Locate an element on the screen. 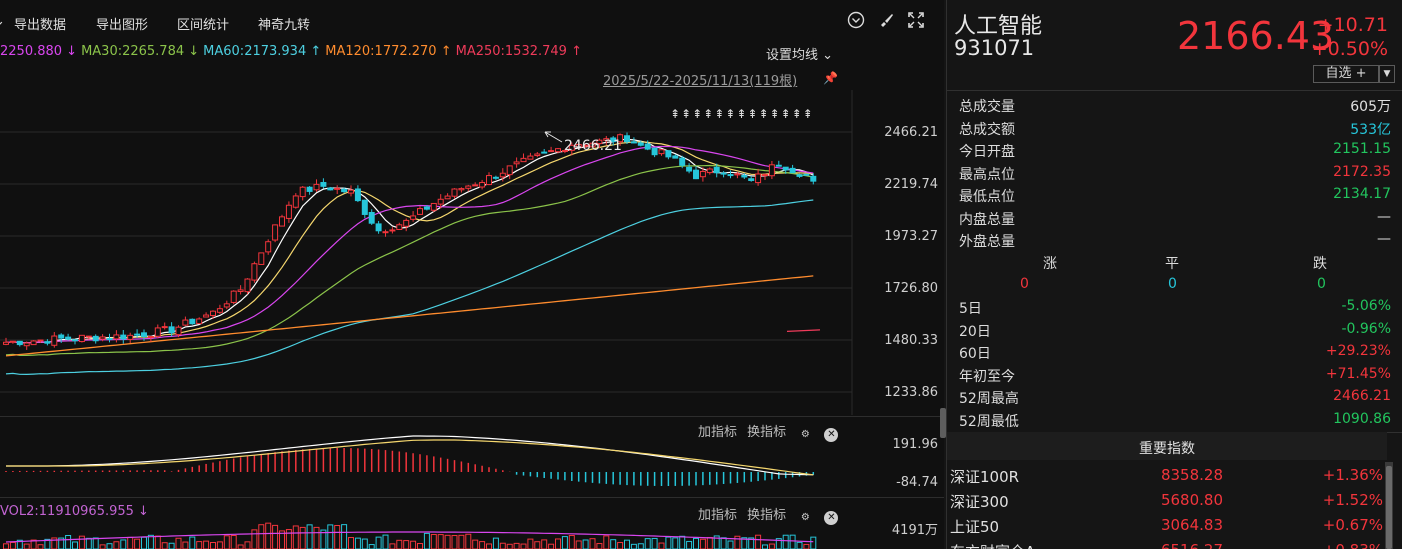 The height and width of the screenshot is (549, 1402). fullscreen-icon is located at coordinates (916, 22).